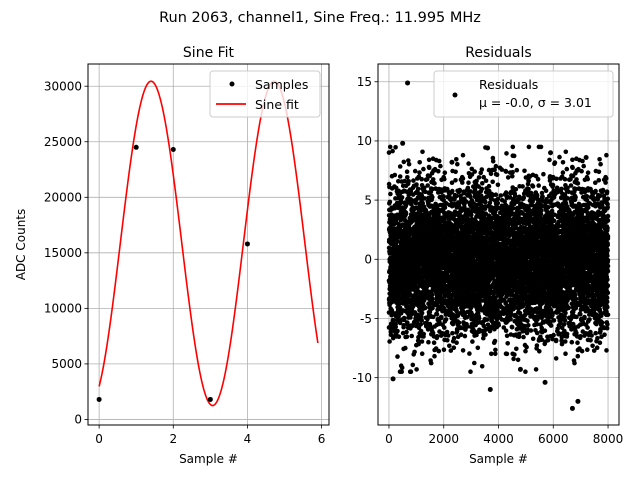 The height and width of the screenshot is (480, 640). What do you see at coordinates (209, 53) in the screenshot?
I see `sine-fit-title: Sine Fit` at bounding box center [209, 53].